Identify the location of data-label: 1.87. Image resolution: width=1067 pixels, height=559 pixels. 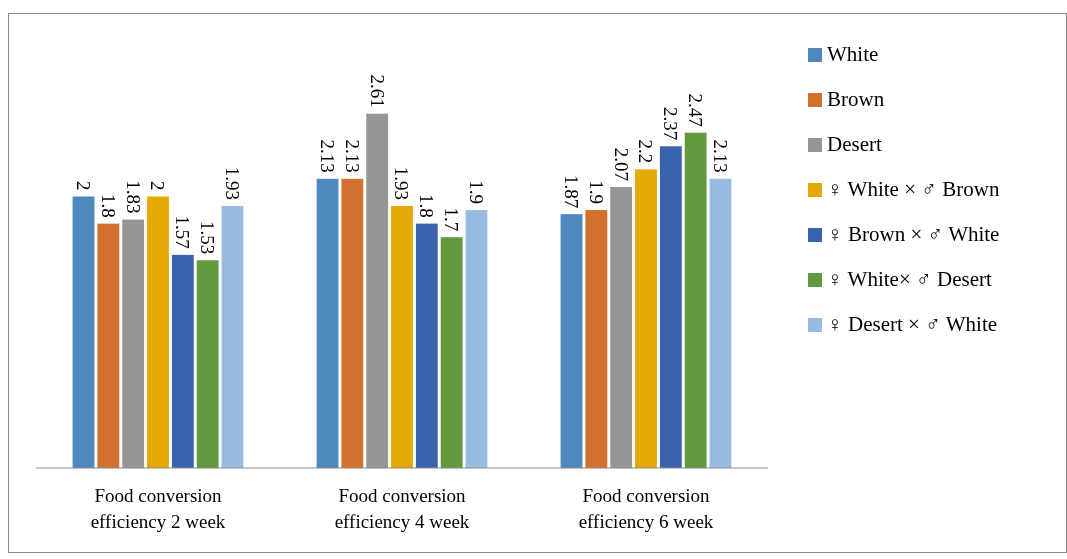
(571, 191).